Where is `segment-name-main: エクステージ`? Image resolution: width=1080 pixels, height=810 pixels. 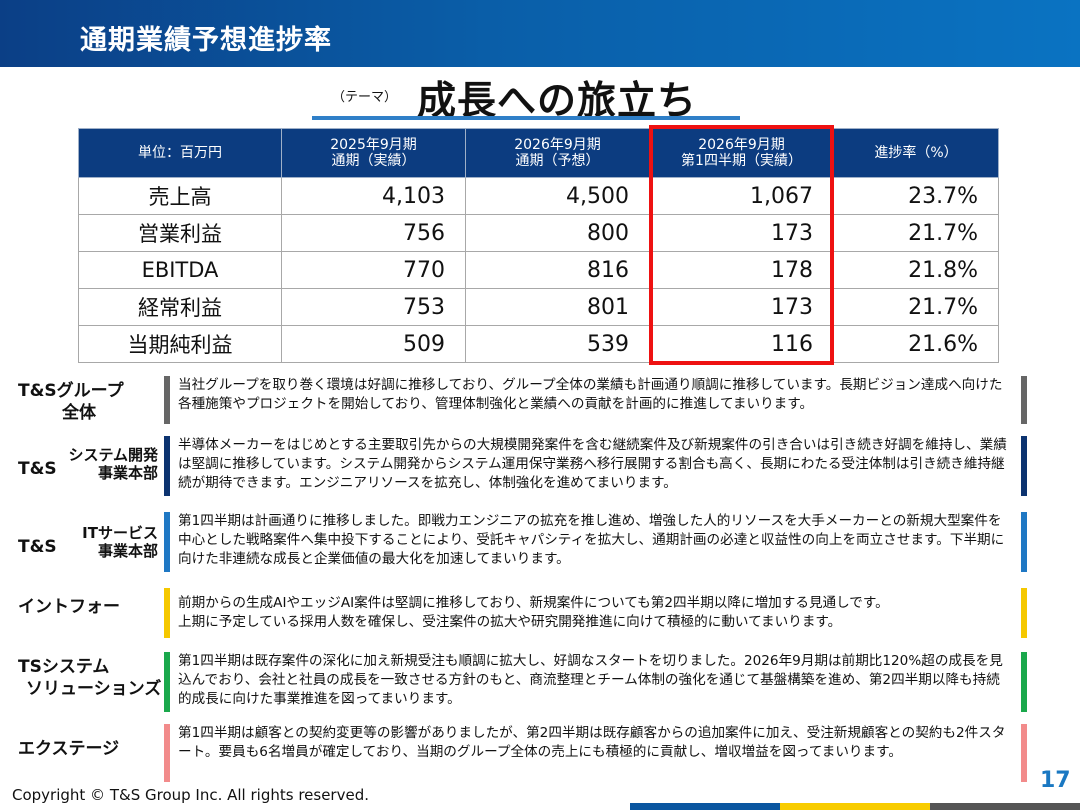
segment-name-main: エクステージ is located at coordinates (69, 749).